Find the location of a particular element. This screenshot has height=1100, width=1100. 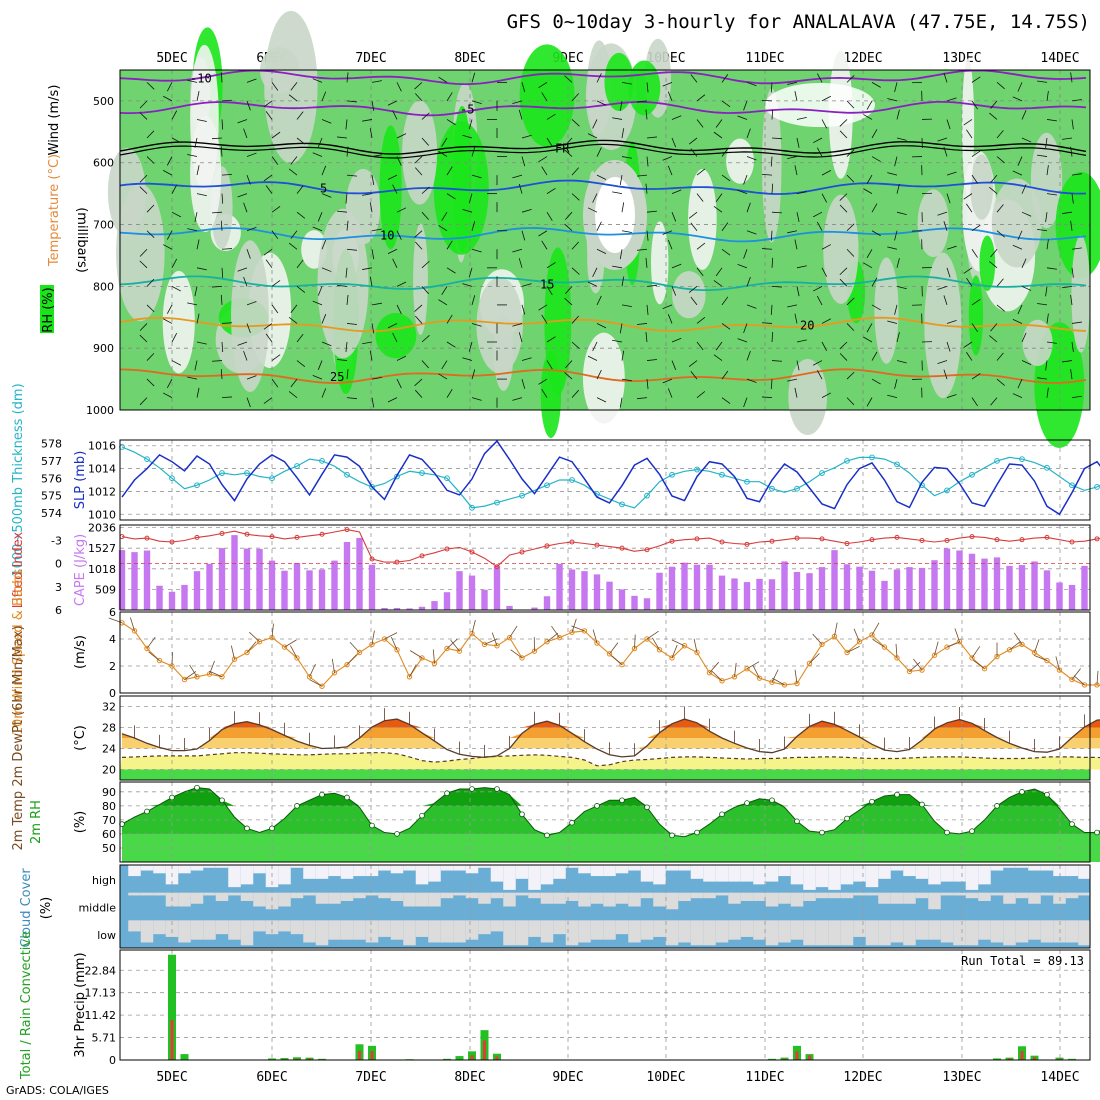

lifted-index-line is located at coordinates (610, 548).